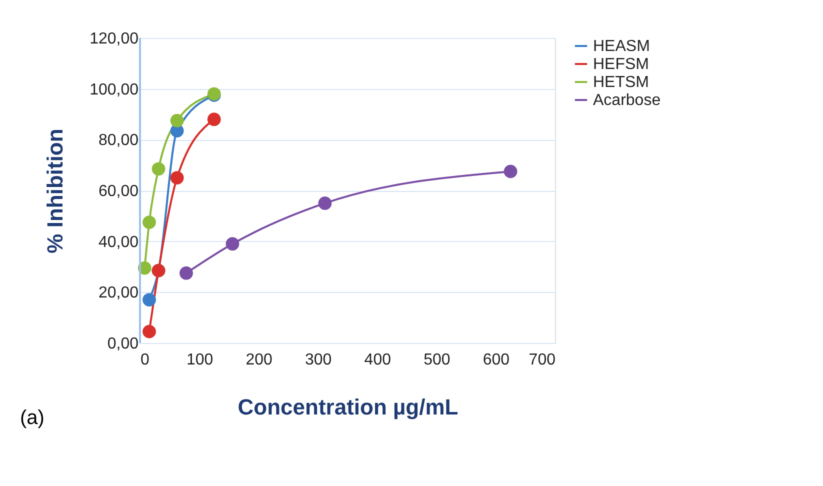  I want to click on y-tick-label: 40,00, so click(118, 242).